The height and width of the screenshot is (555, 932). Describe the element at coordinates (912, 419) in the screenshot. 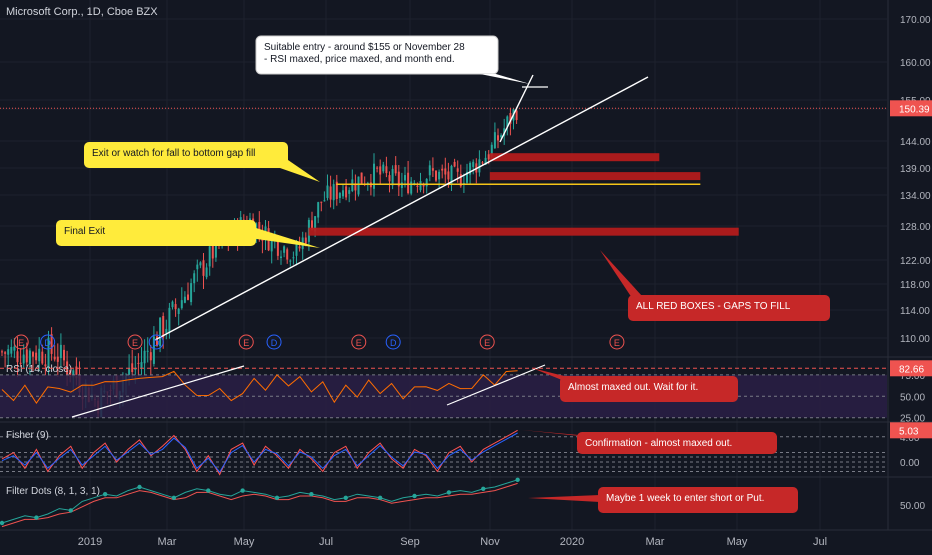

I see `rsi-tick: 25.00` at that location.